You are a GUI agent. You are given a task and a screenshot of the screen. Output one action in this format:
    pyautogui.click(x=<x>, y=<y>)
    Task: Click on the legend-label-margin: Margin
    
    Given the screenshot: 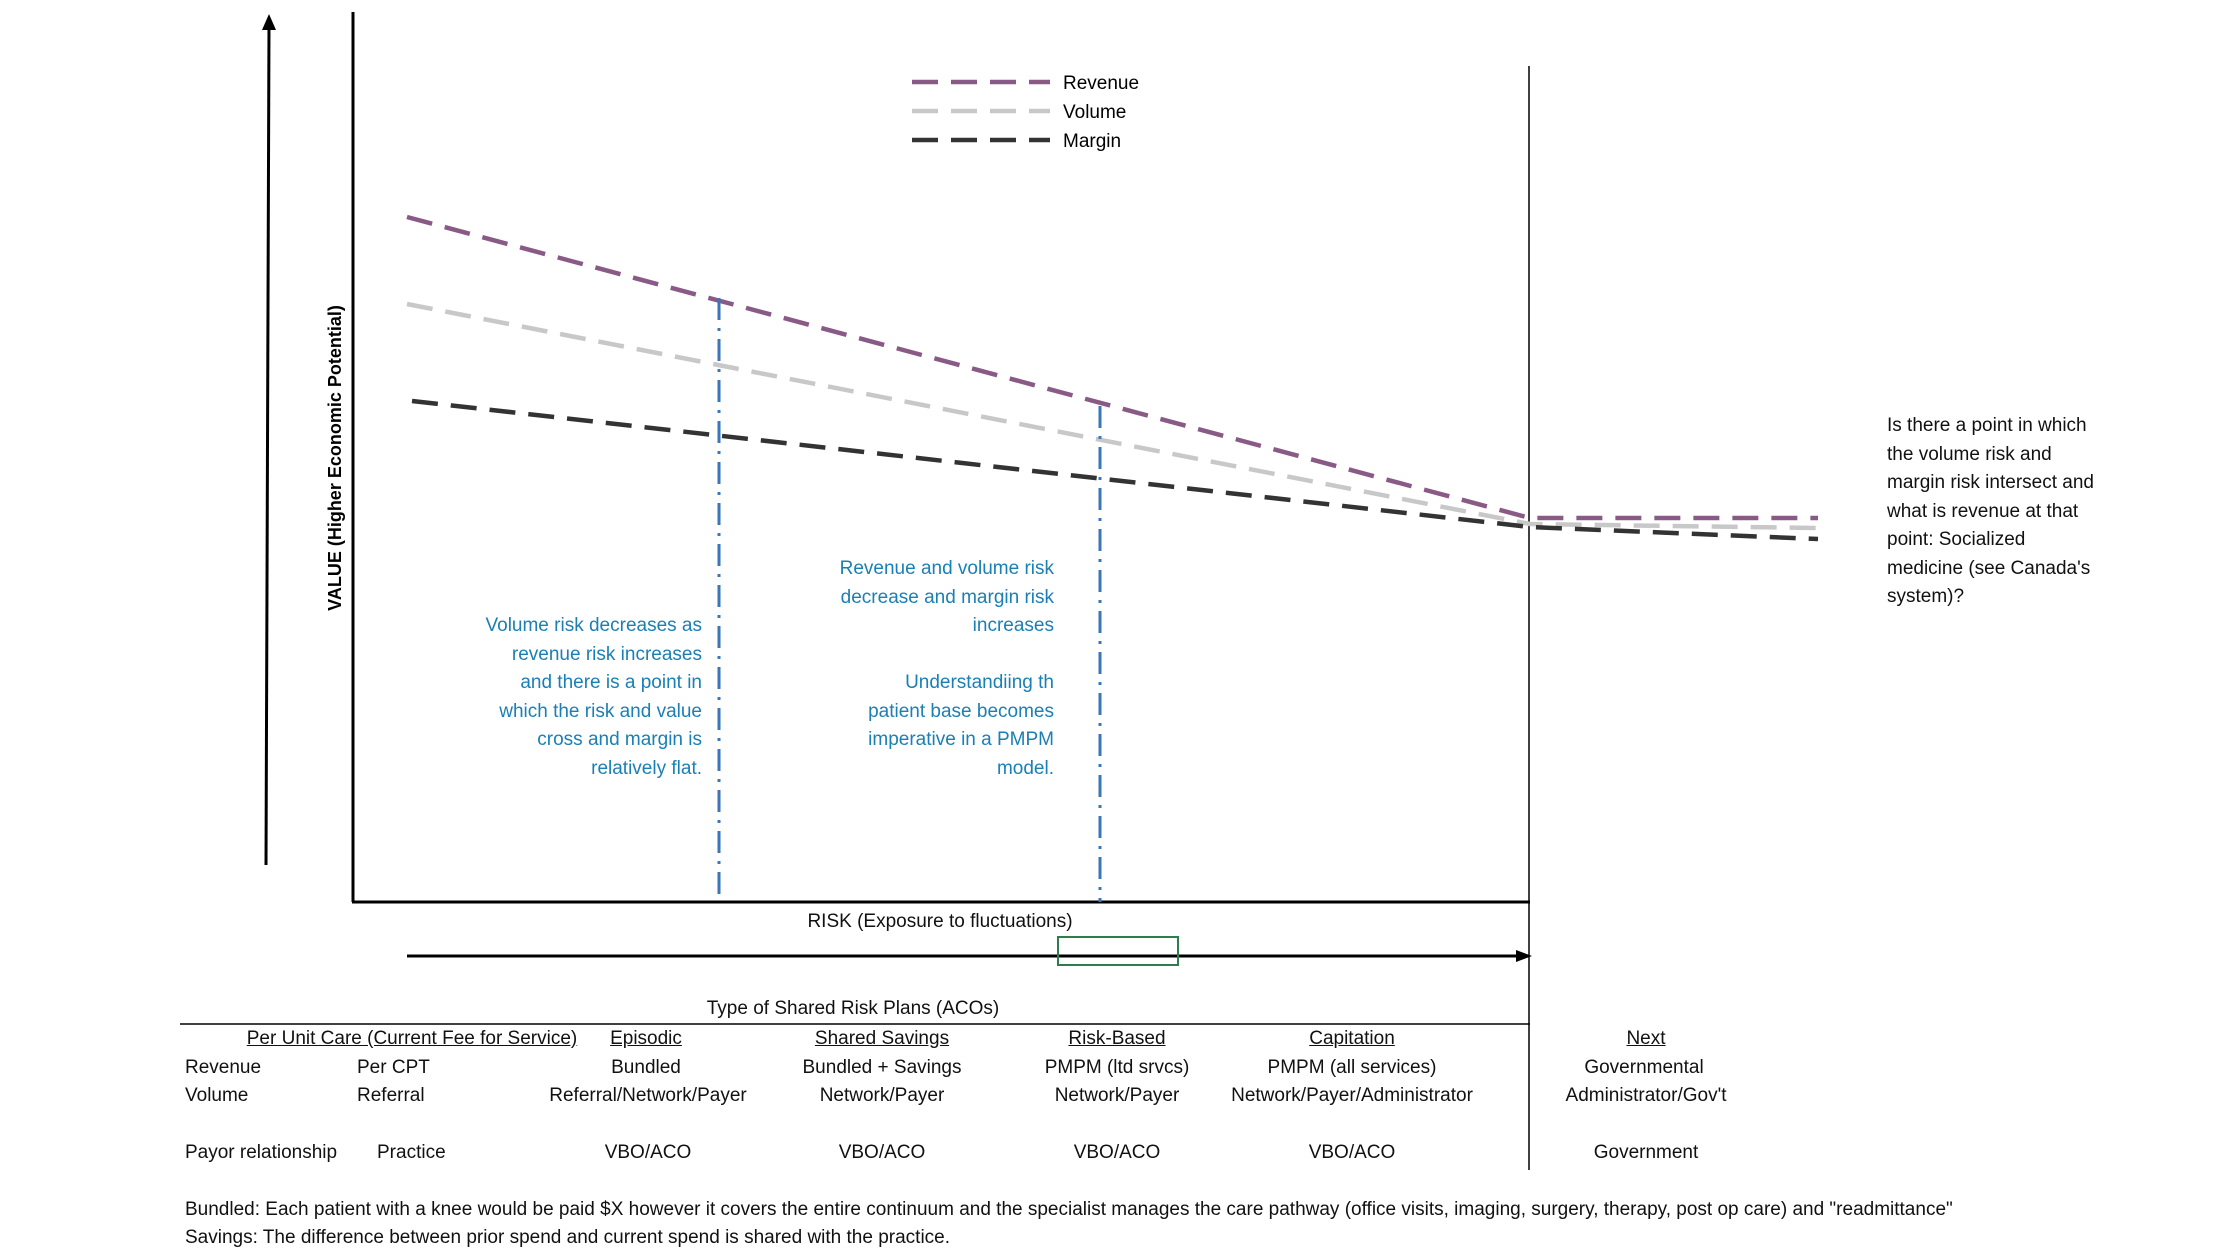 What is the action you would take?
    pyautogui.click(x=1092, y=141)
    